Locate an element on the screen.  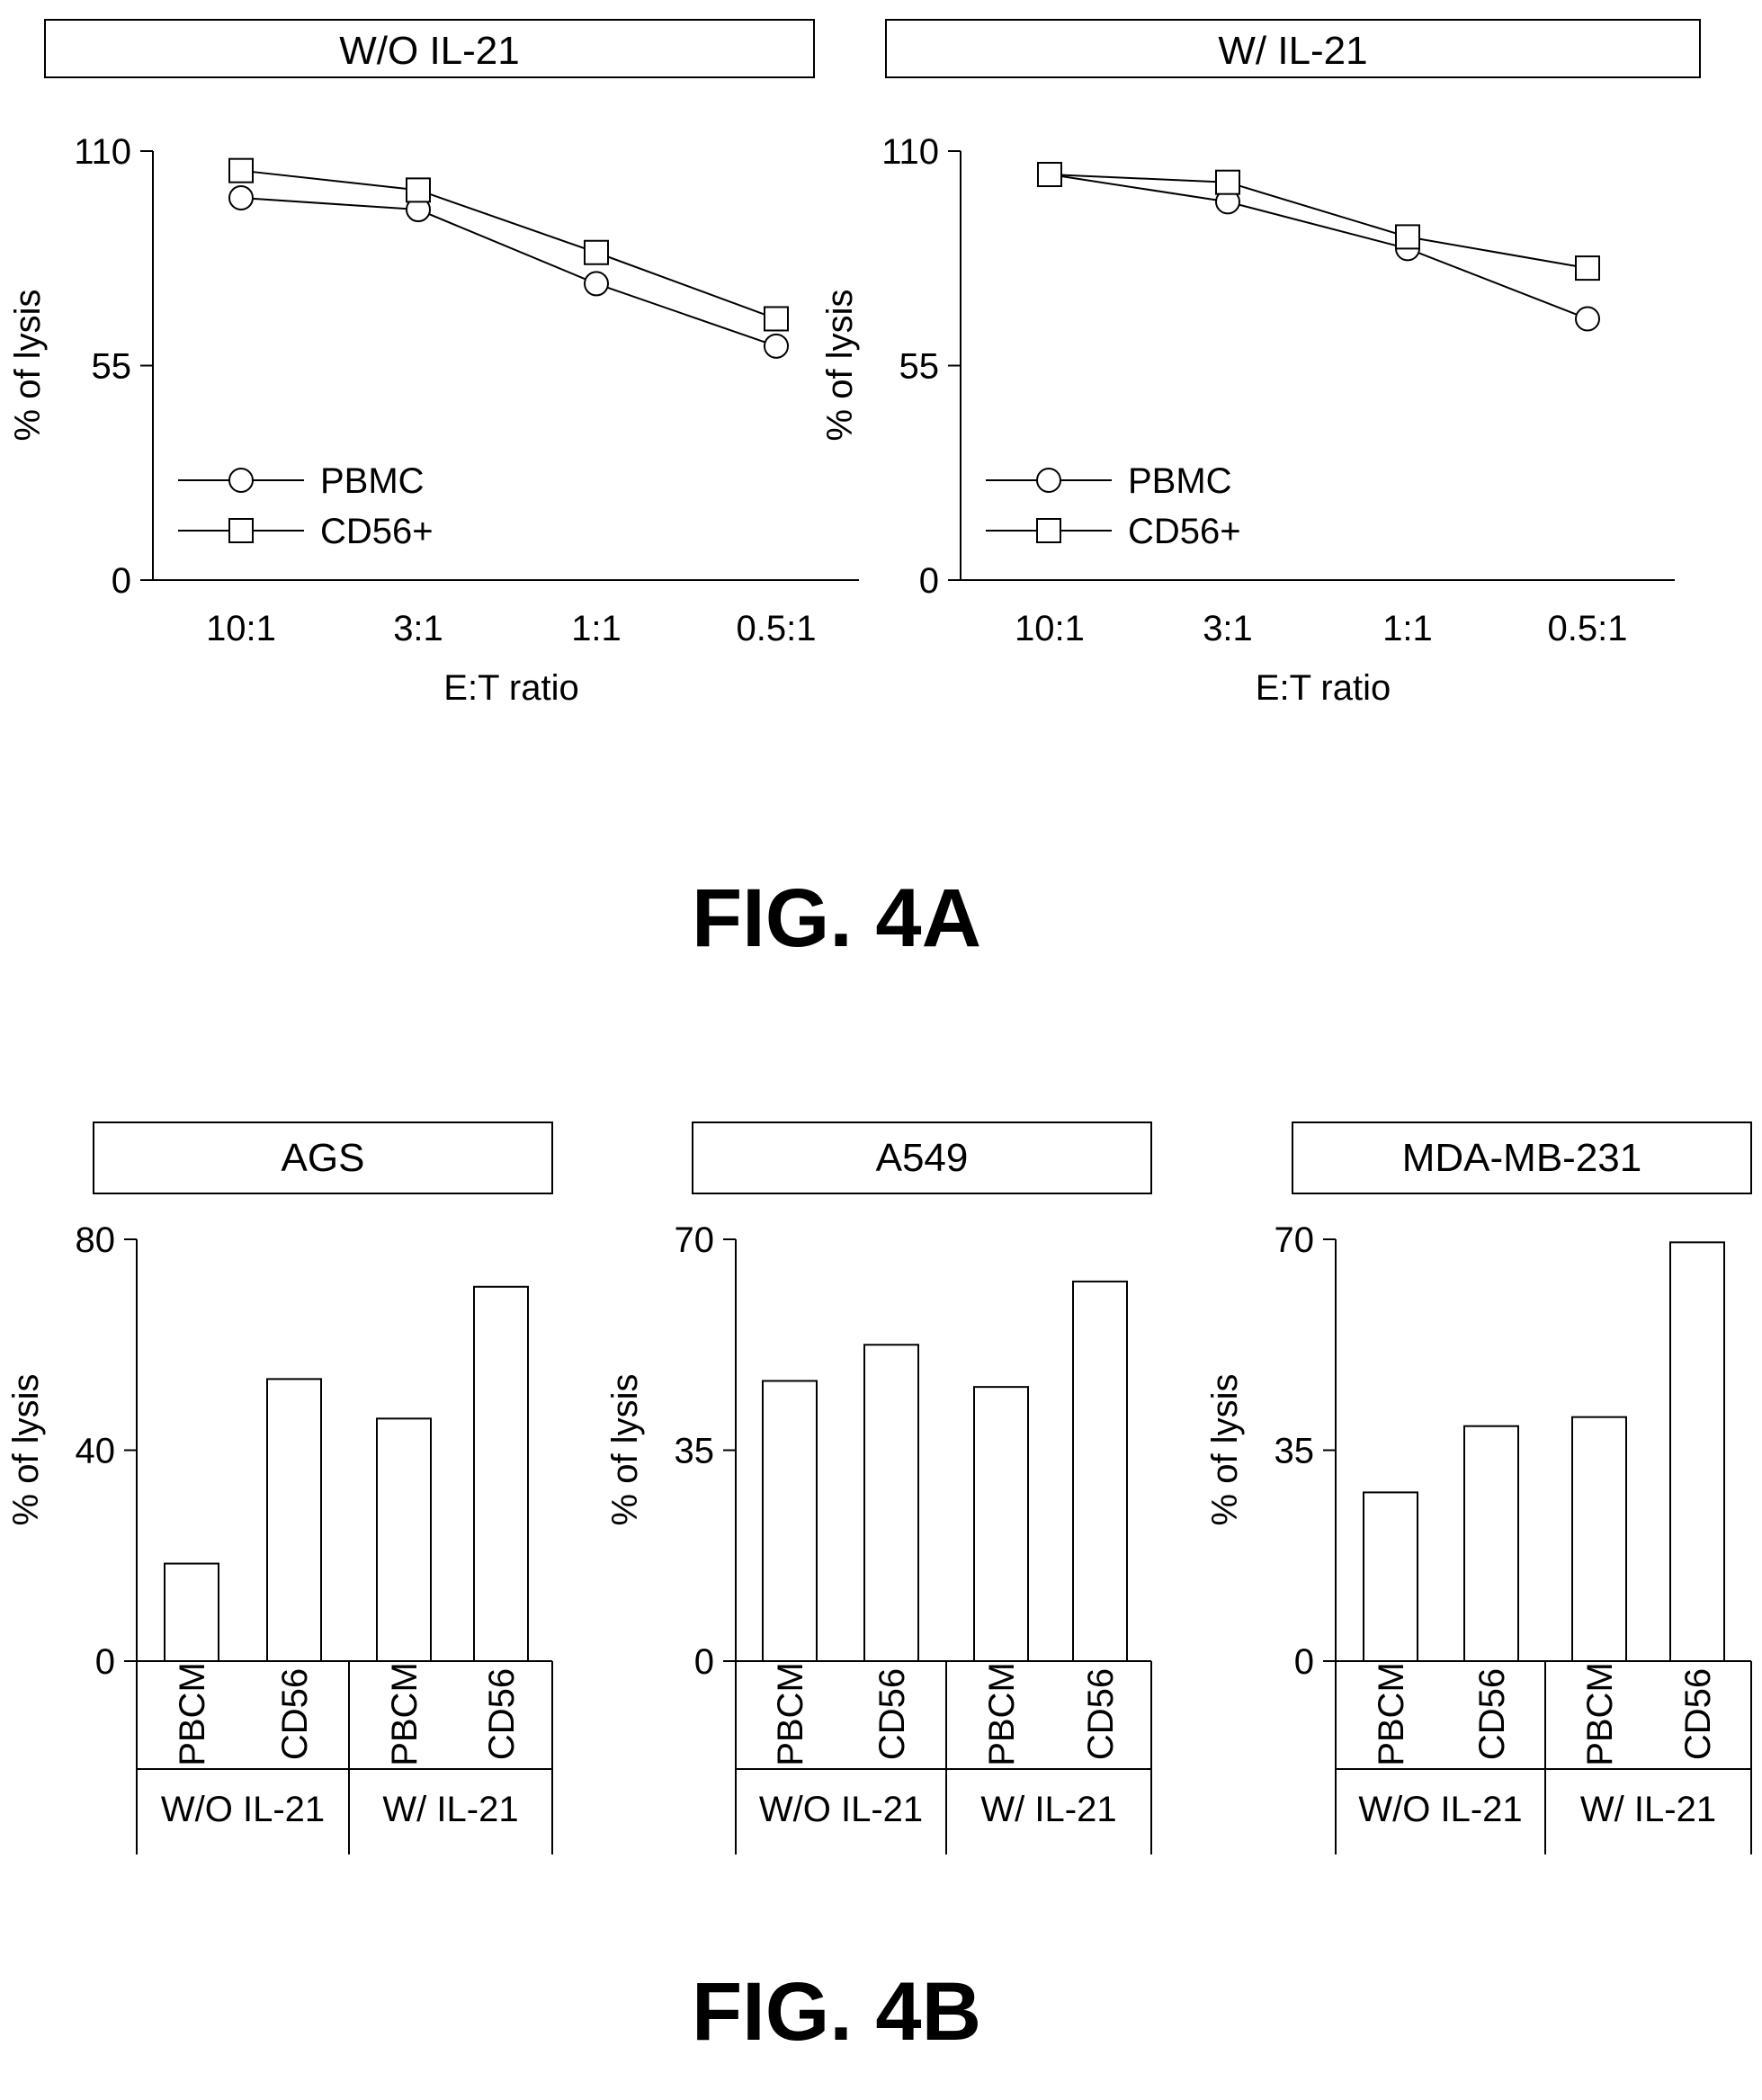
y-tick-label: 70 is located at coordinates (695, 1240).